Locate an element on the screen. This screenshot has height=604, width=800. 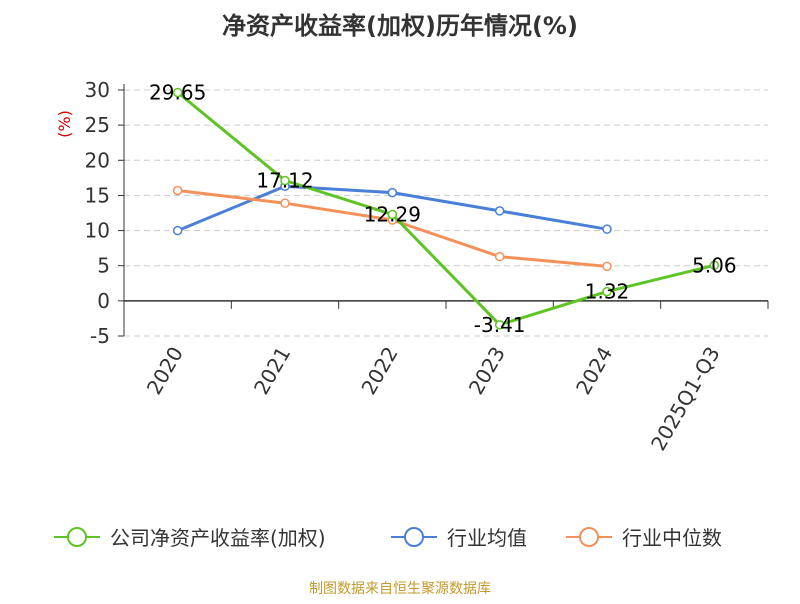
data-label: 12.29 is located at coordinates (392, 214).